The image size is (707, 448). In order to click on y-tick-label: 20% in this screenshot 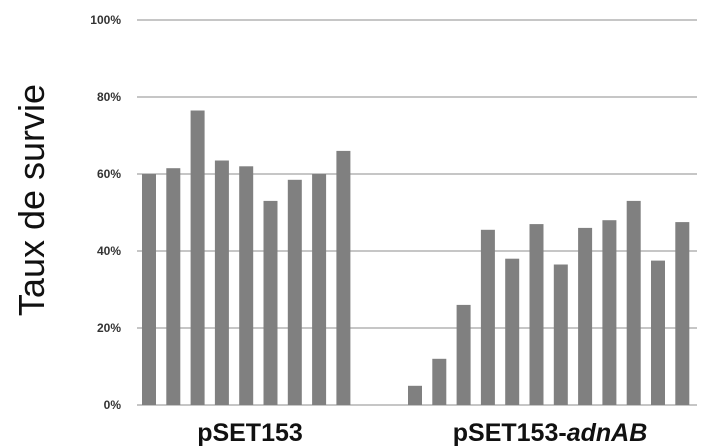, I will do `click(109, 328)`.